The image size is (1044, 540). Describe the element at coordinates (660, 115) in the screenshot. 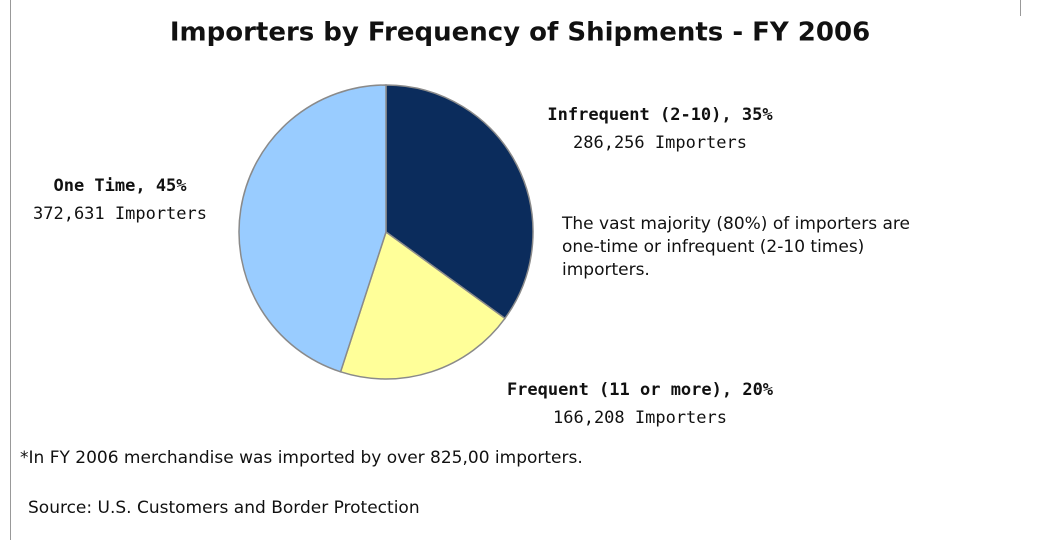

I see `slice-label: Infrequent (2-10), 35%` at that location.